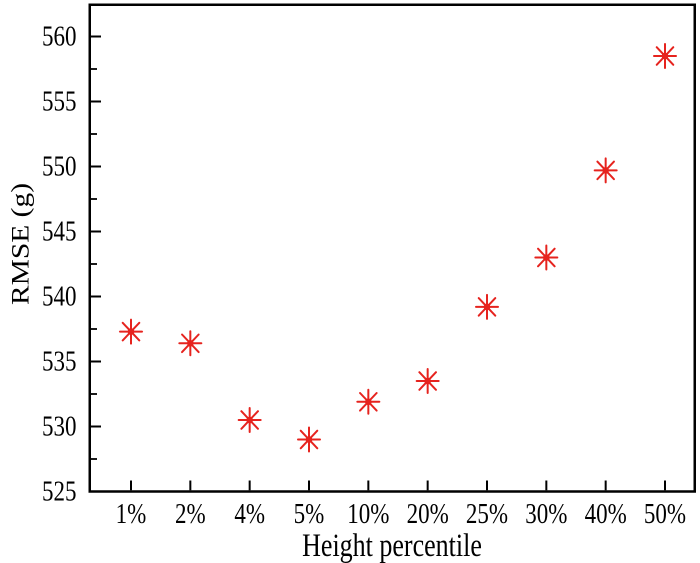 This screenshot has height=563, width=700. I want to click on y-tick-label: 535, so click(59, 361).